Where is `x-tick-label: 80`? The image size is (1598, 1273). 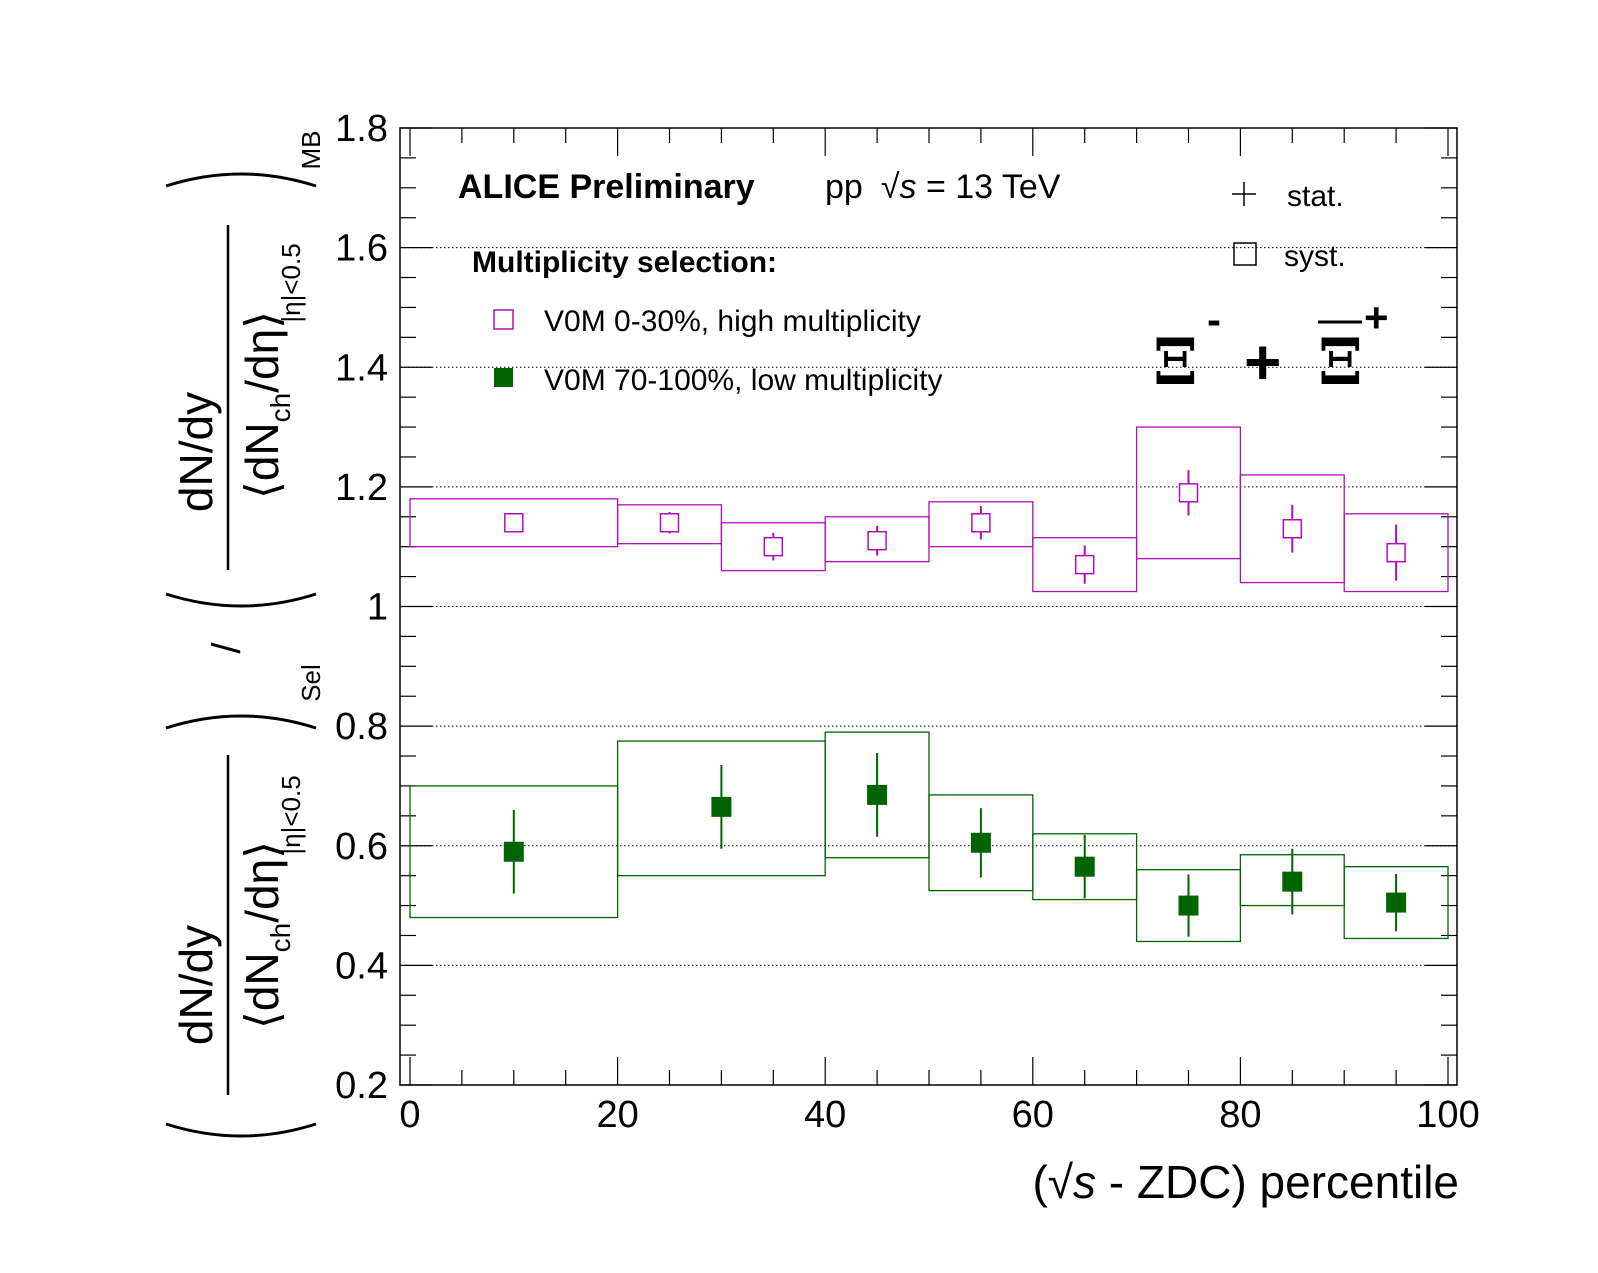 x-tick-label: 80 is located at coordinates (1240, 1115).